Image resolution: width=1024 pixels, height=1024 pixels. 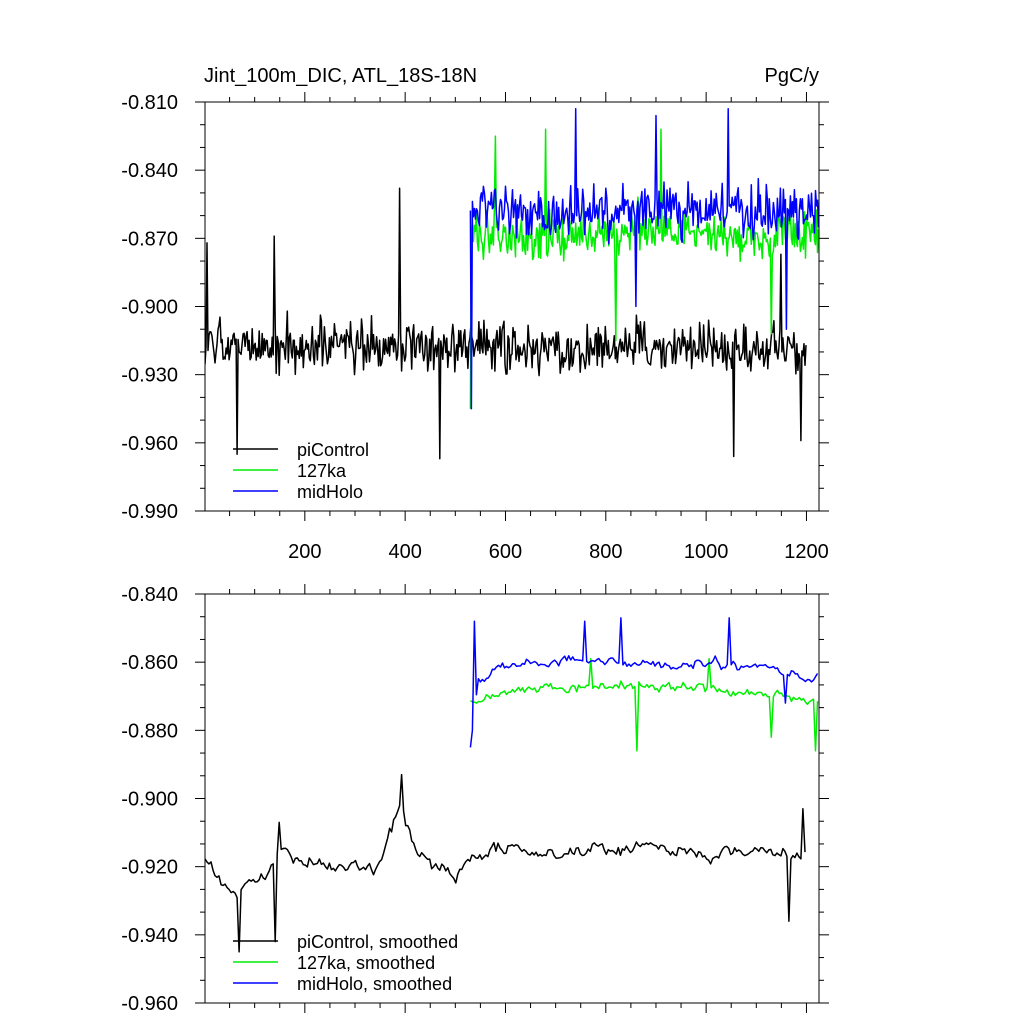 I want to click on legend-label-127ka-smoothed: 127ka, smoothed, so click(x=366, y=963).